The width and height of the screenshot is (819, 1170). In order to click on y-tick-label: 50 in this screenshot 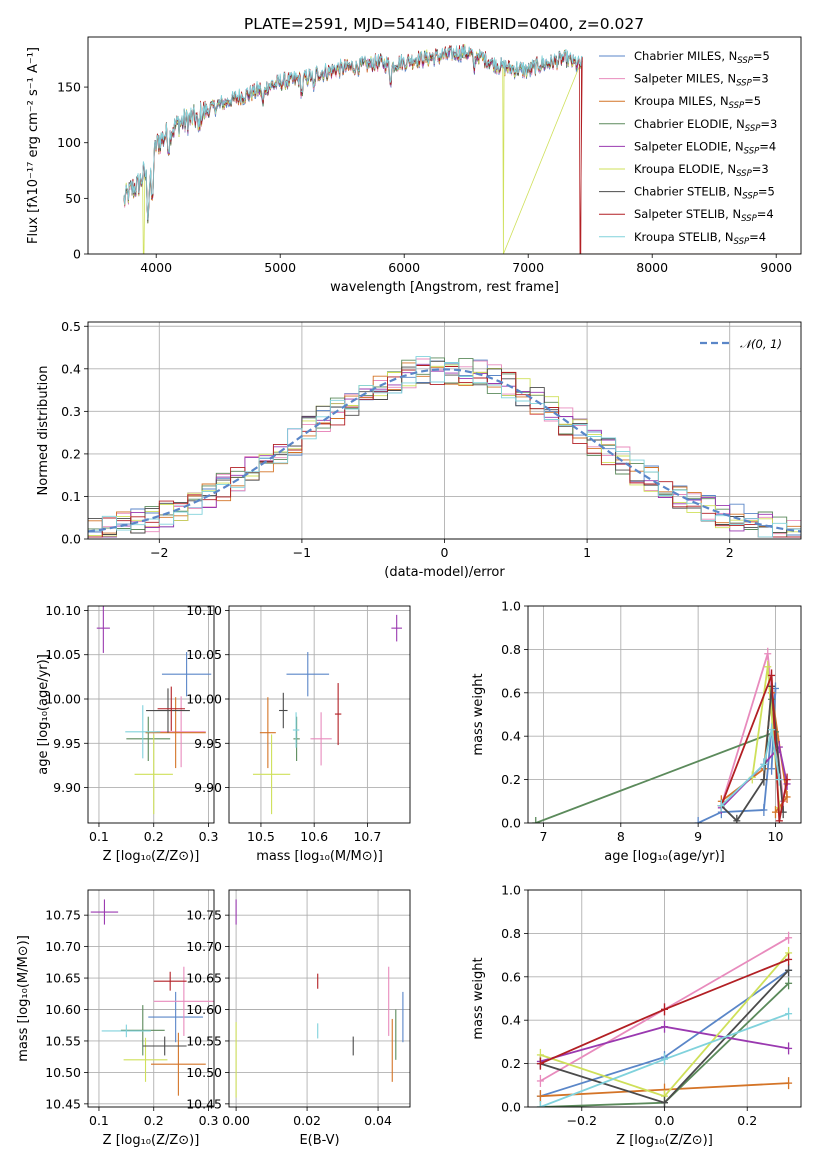, I will do `click(73, 198)`.